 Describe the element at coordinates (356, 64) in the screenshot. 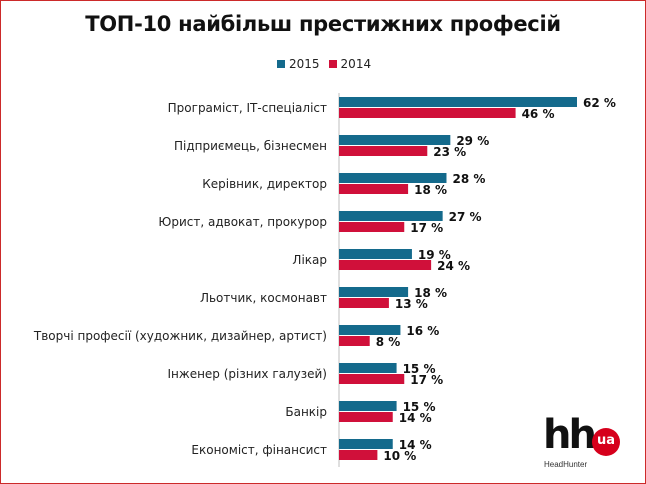

I see `legend-label-2014: 2014` at that location.